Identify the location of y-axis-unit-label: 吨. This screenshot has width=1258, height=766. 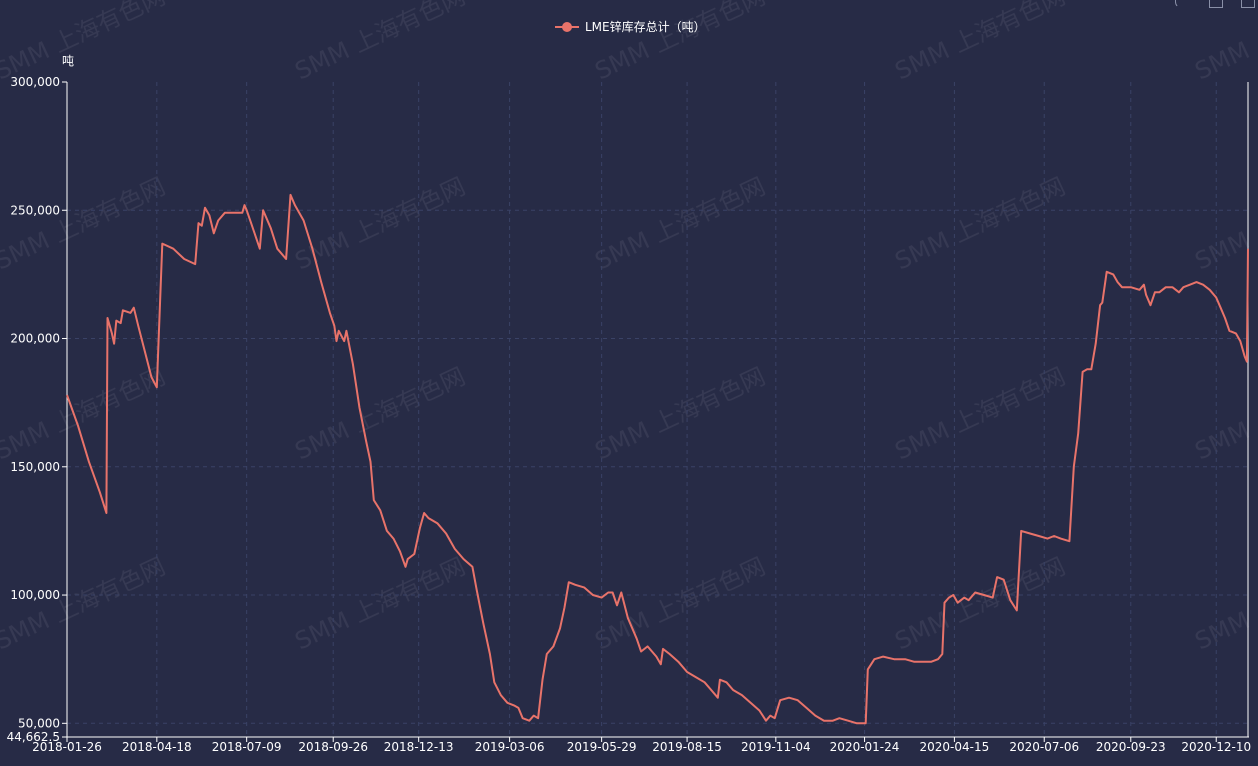
(68, 61).